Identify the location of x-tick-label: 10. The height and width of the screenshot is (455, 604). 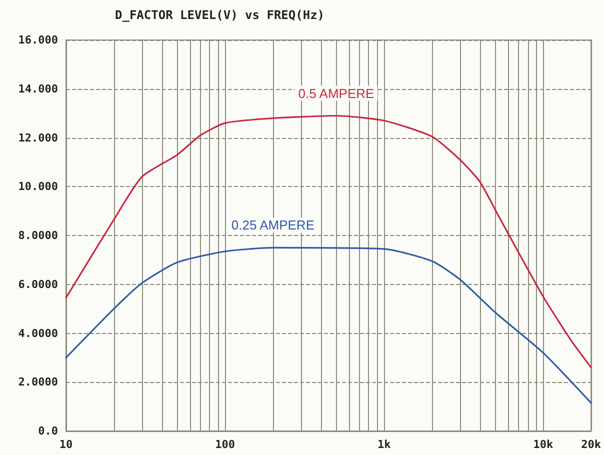
(66, 444).